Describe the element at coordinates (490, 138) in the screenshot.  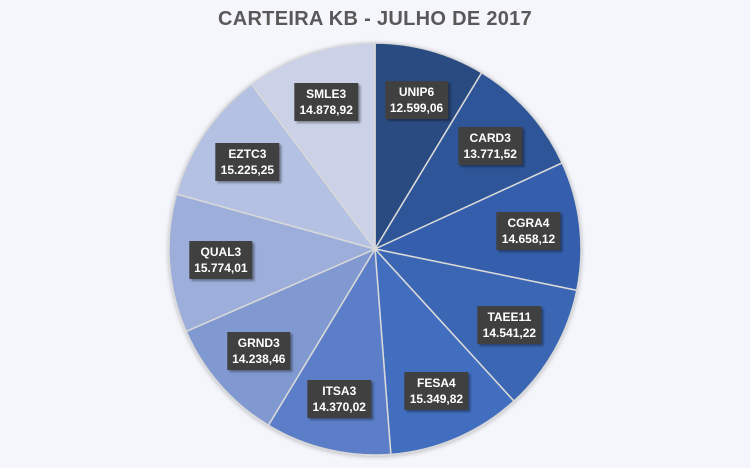
I see `slice-name: CARD3` at that location.